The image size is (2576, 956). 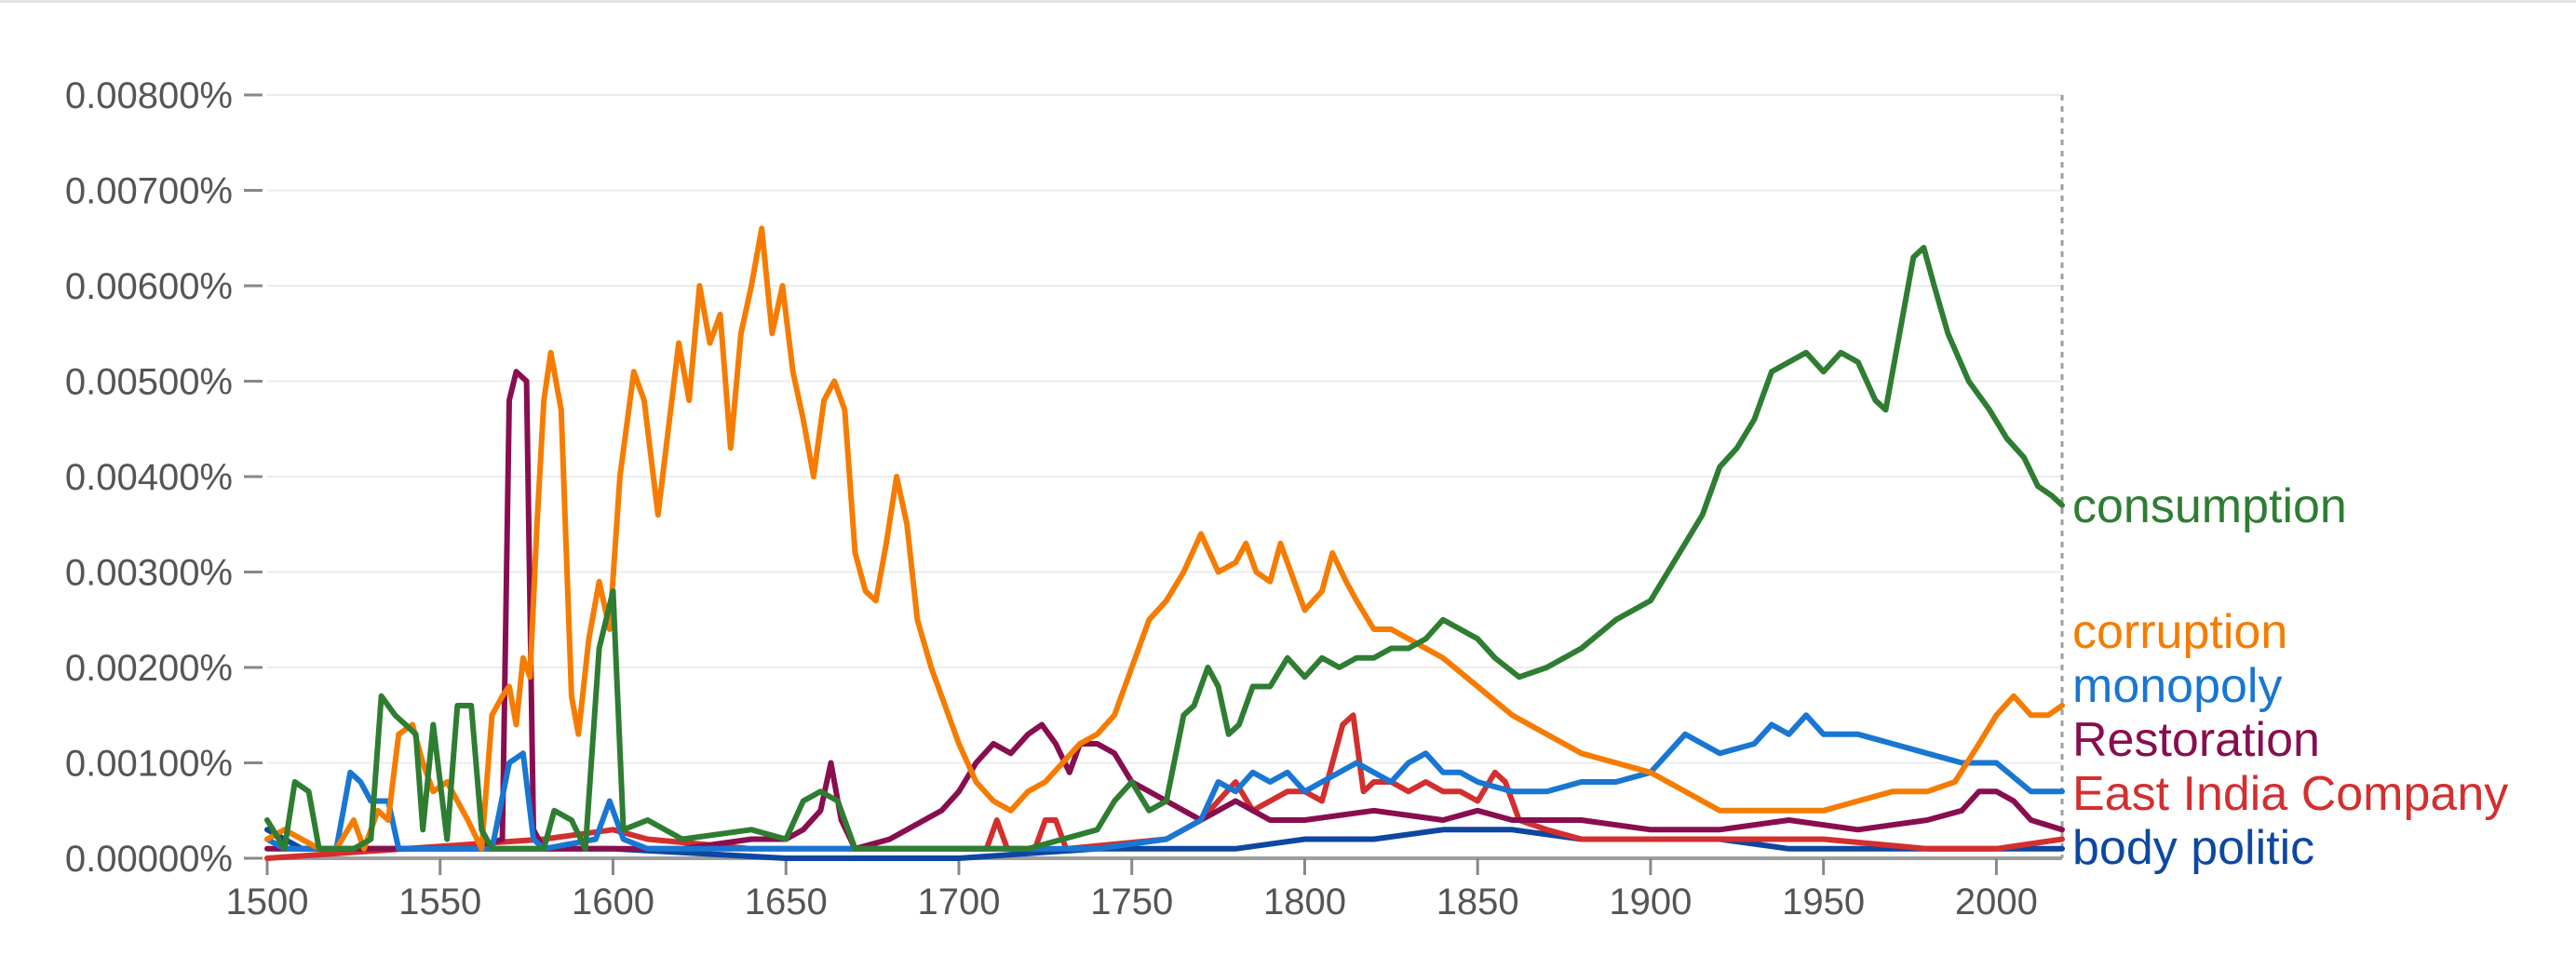 What do you see at coordinates (1650, 902) in the screenshot?
I see `x-tick-label: 1900` at bounding box center [1650, 902].